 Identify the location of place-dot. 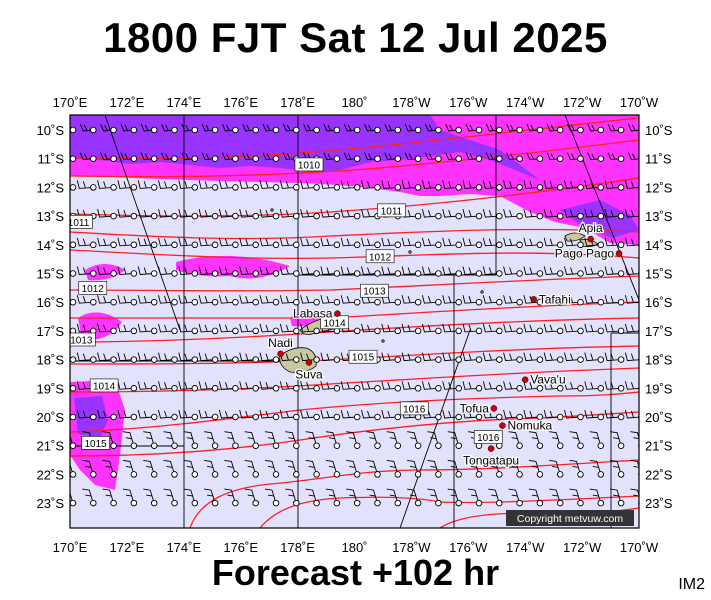
(491, 448).